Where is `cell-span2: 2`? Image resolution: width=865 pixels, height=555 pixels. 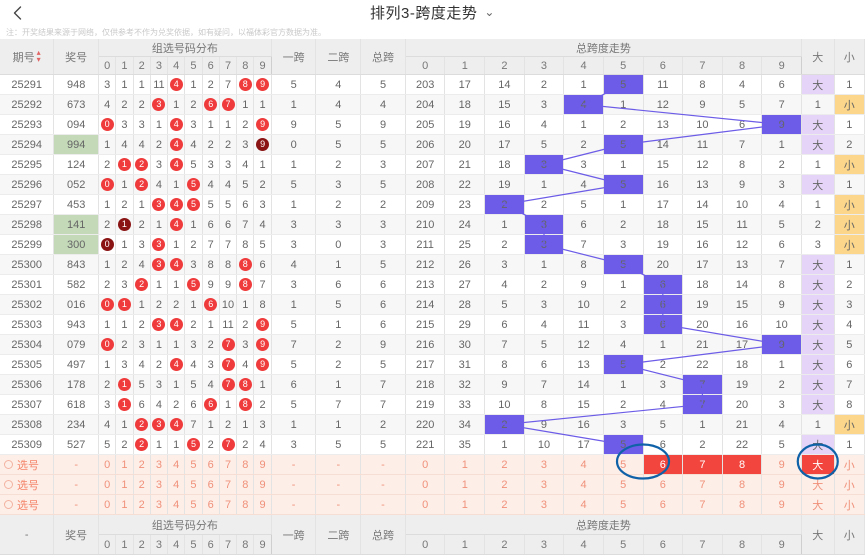
cell-span2: 2 is located at coordinates (338, 164).